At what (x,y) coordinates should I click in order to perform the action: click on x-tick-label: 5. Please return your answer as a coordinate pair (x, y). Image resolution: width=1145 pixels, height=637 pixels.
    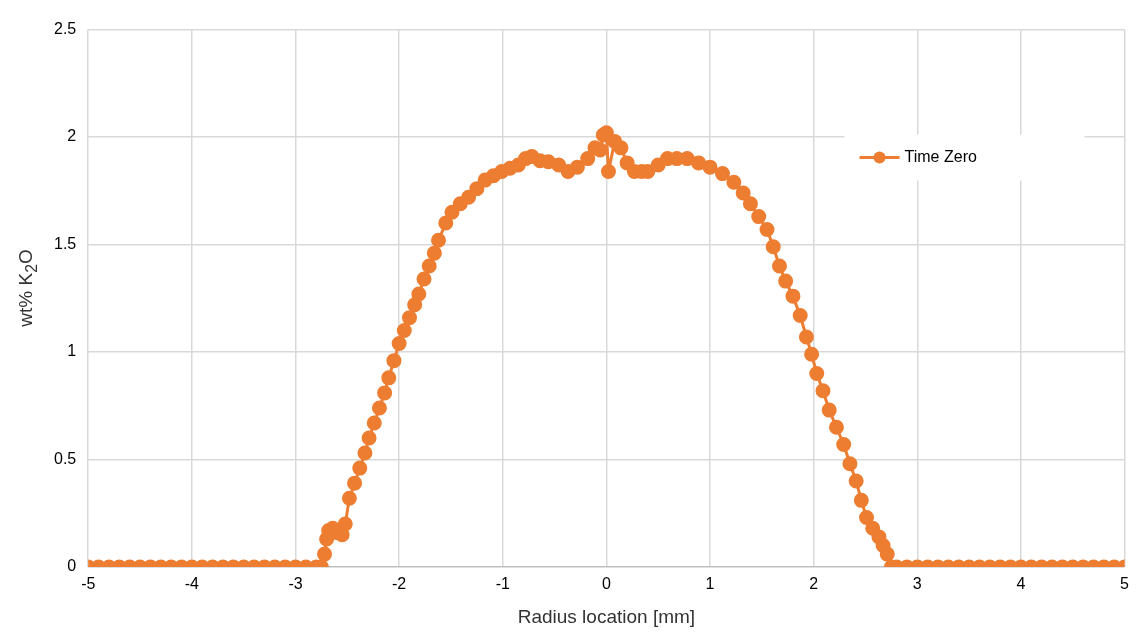
    Looking at the image, I should click on (1125, 584).